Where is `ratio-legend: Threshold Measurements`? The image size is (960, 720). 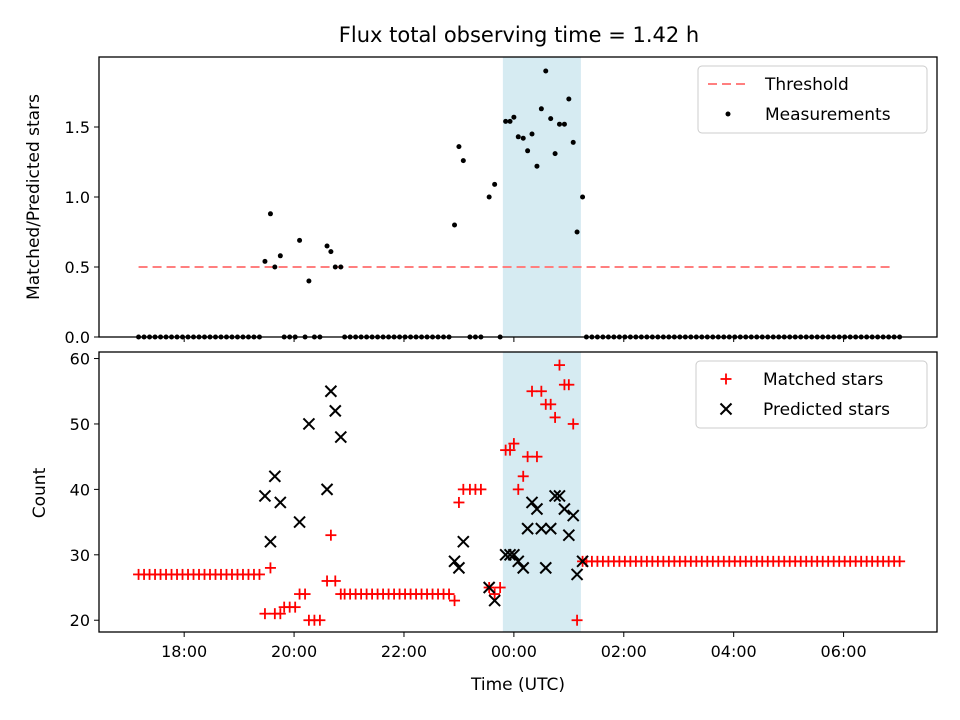 ratio-legend: Threshold Measurements is located at coordinates (812, 99).